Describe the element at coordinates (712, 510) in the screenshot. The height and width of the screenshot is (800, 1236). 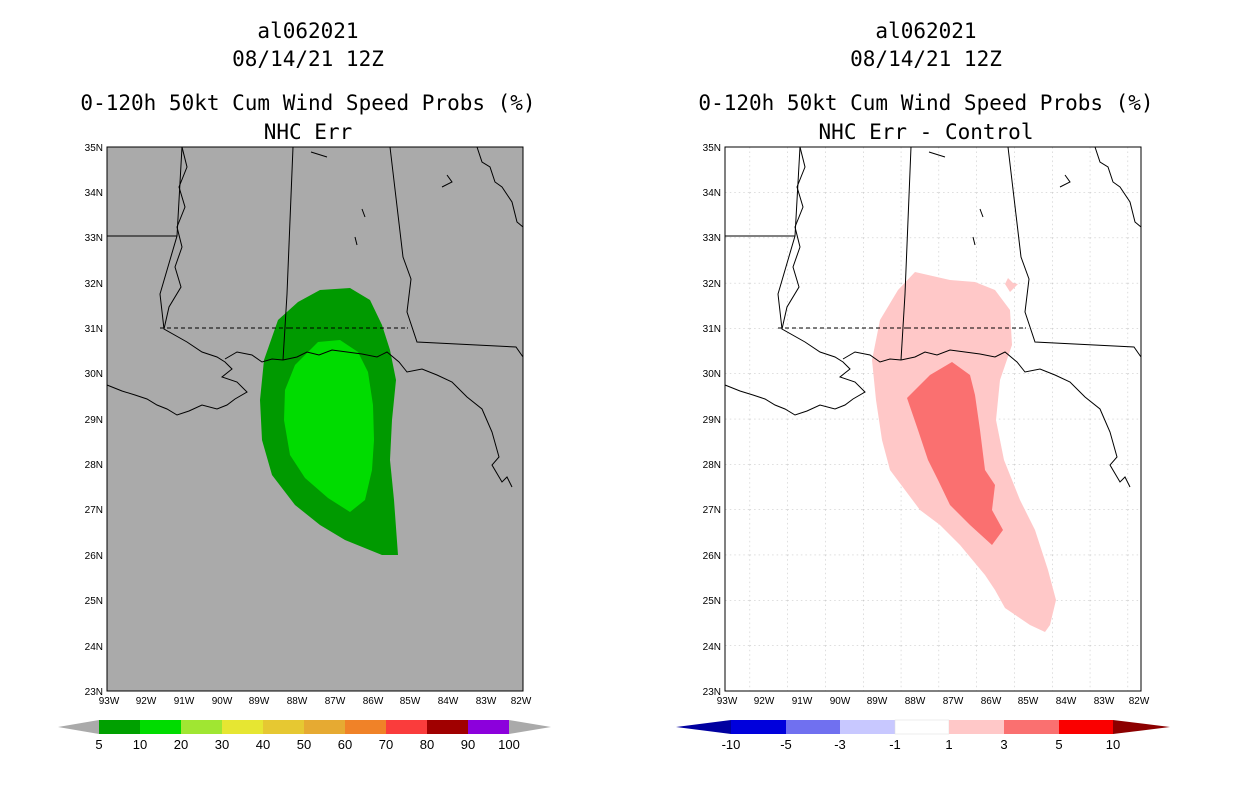
I see `lat-label: 27N` at that location.